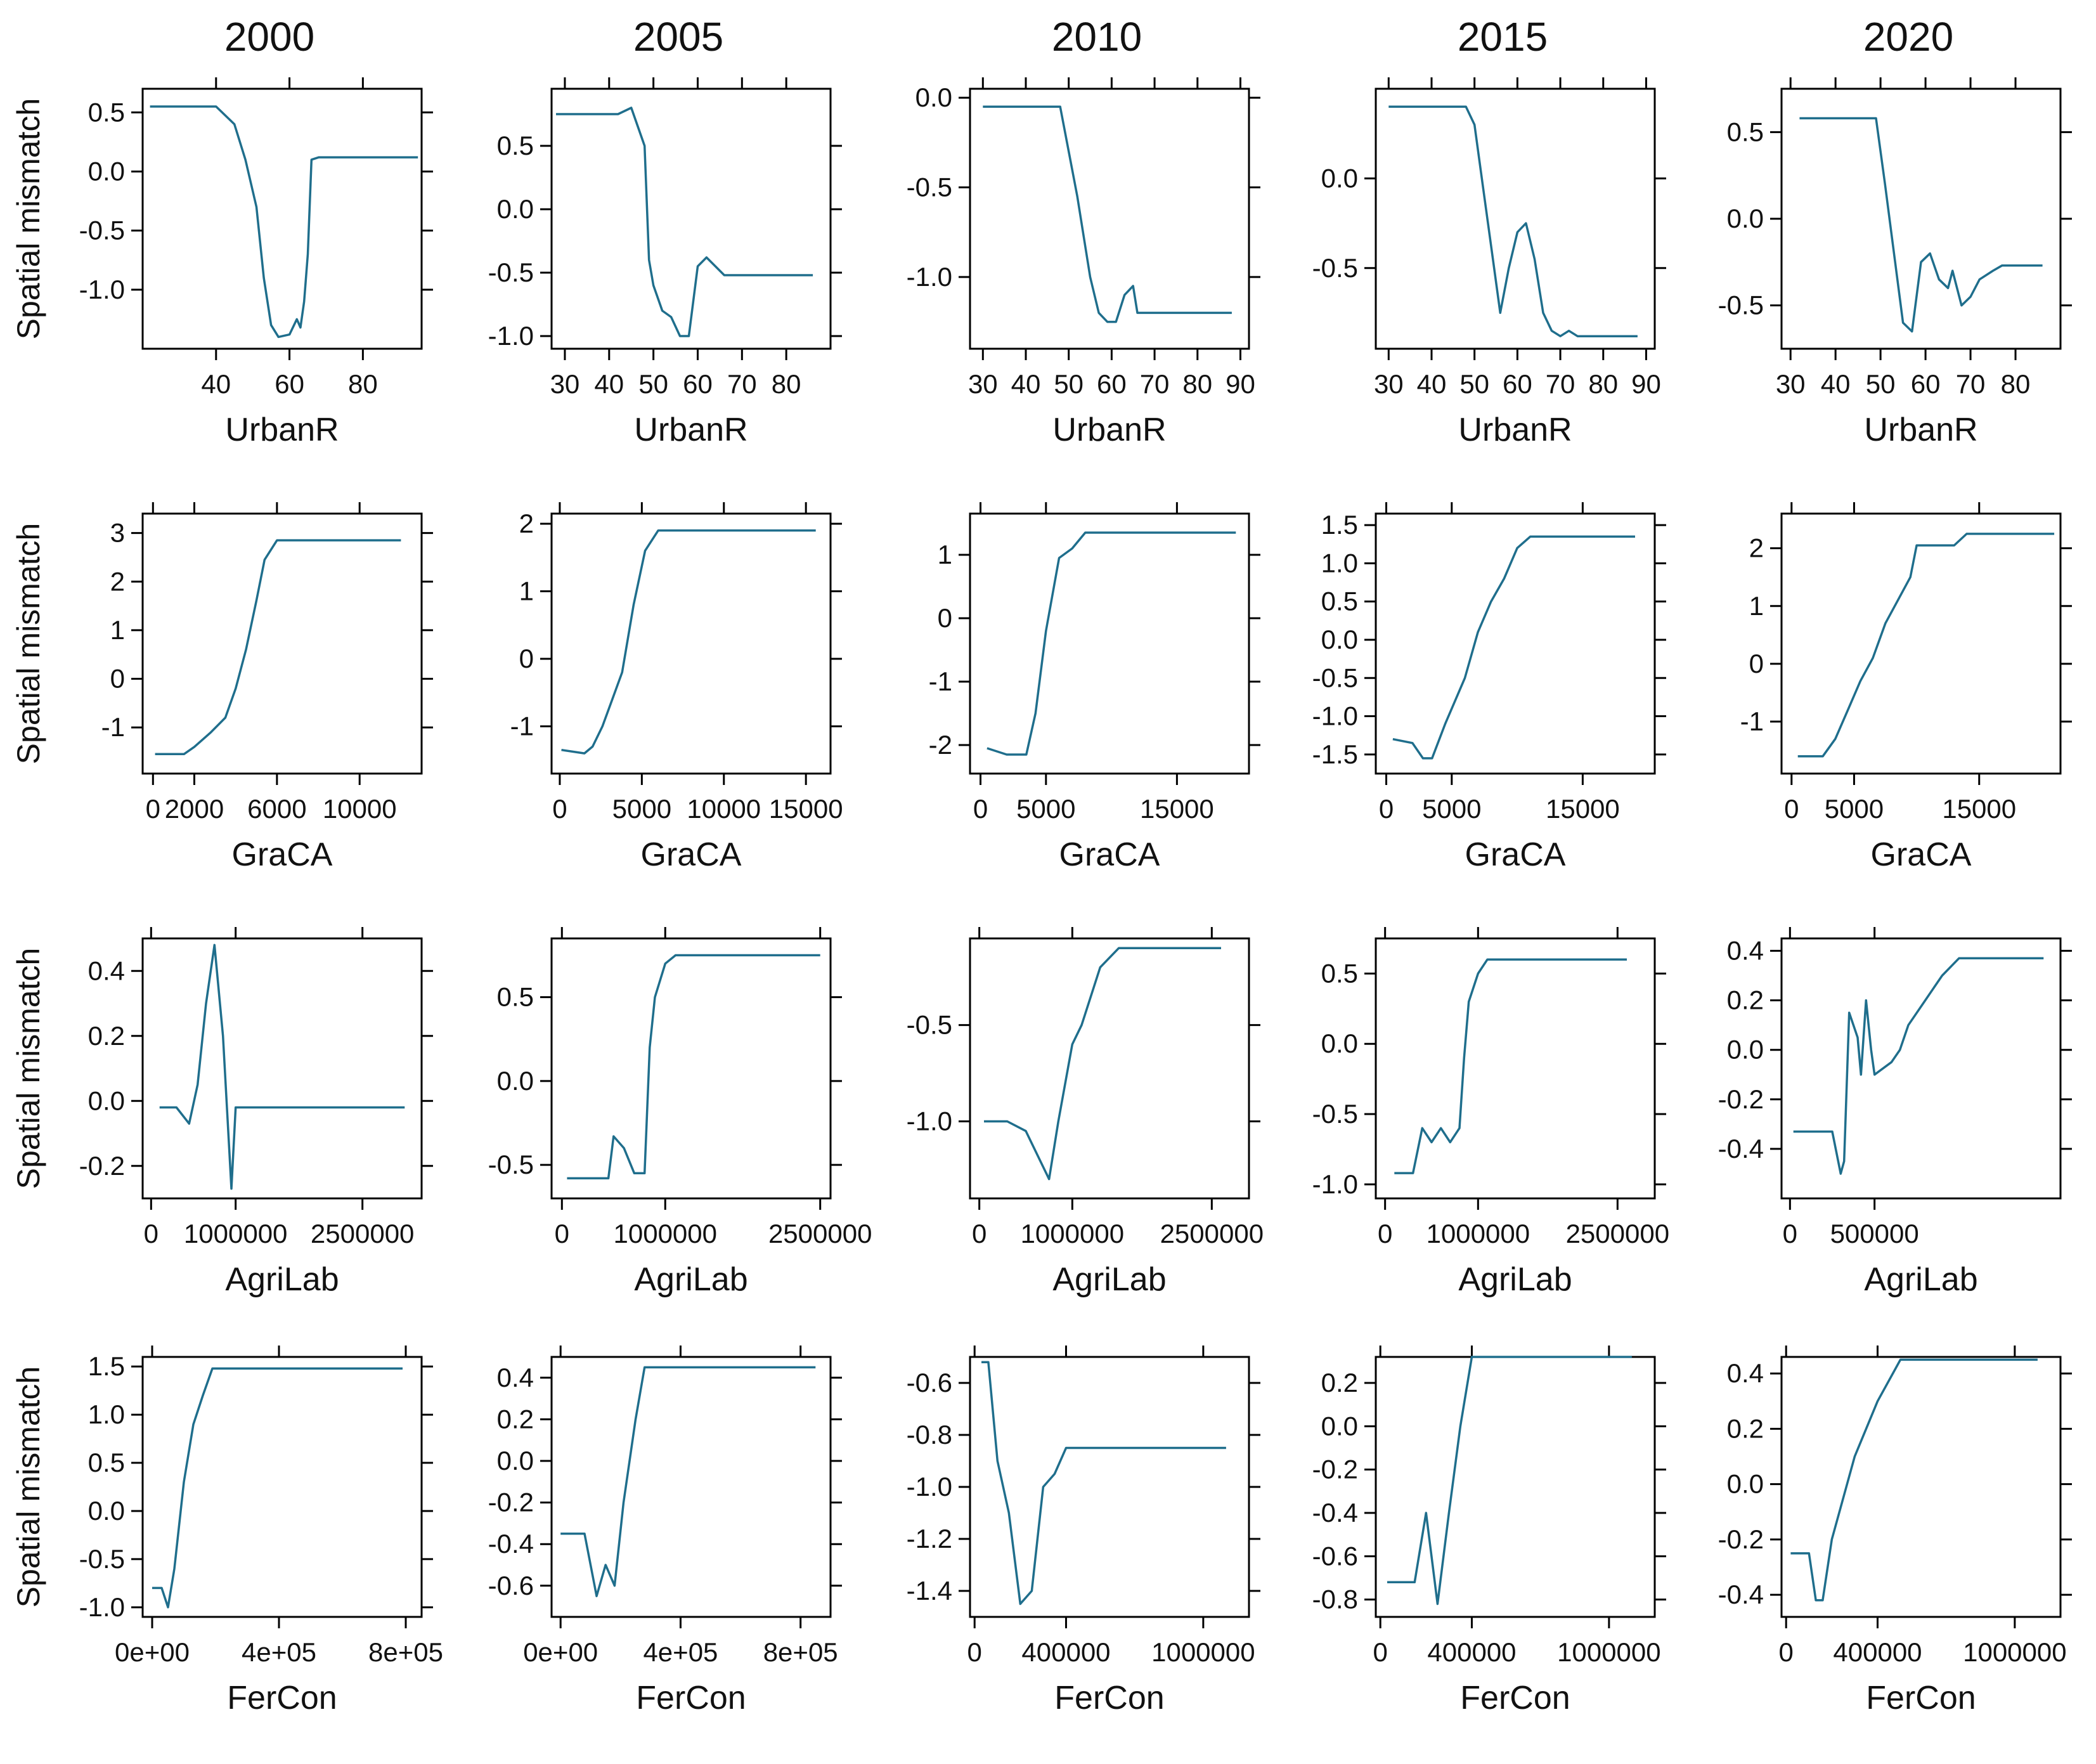 Image resolution: width=2096 pixels, height=1764 pixels. Describe the element at coordinates (1490, 1112) in the screenshot. I see `panel-2015-AgriLab: 0 1000000 2500000 0.5 0.0 -0.5 -1.0 AgriLab` at that location.